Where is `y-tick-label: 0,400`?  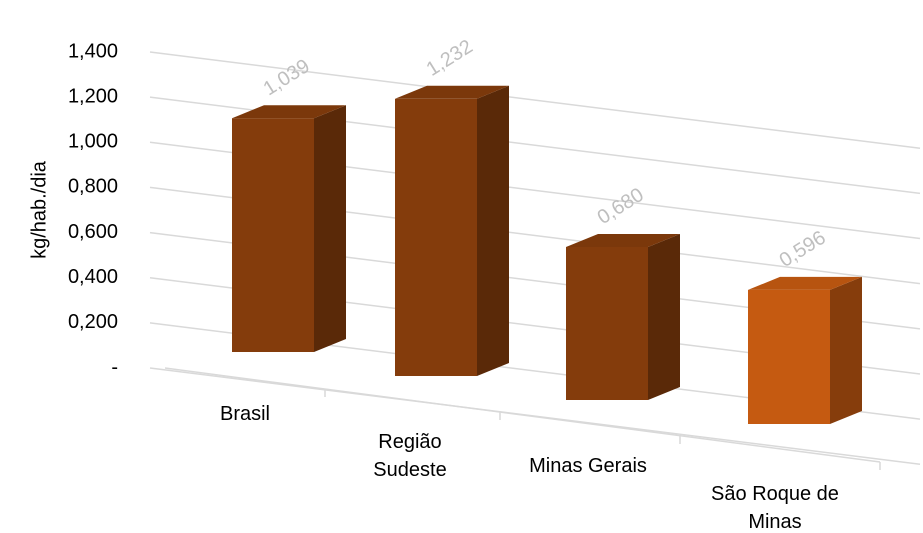
y-tick-label: 0,400 is located at coordinates (93, 277).